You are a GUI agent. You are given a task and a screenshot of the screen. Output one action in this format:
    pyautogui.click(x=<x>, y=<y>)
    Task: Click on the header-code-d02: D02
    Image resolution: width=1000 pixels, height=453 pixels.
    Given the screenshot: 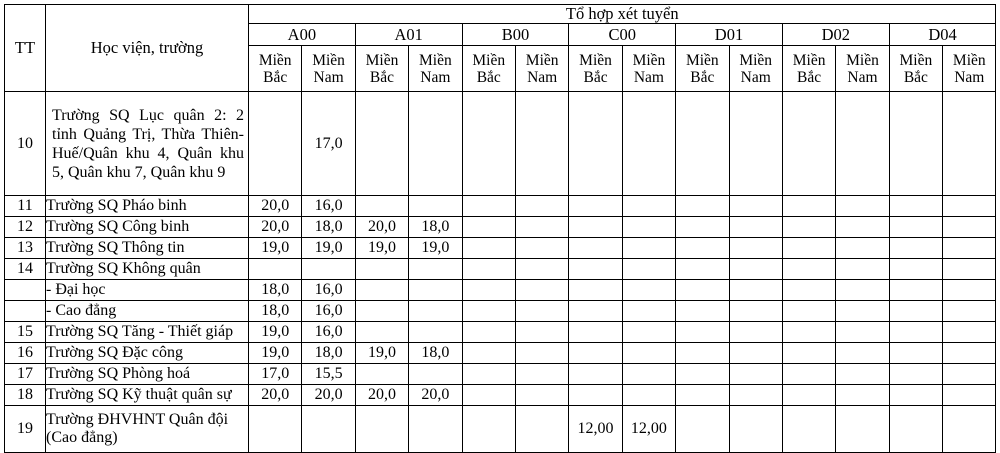 What is the action you would take?
    pyautogui.click(x=835, y=35)
    